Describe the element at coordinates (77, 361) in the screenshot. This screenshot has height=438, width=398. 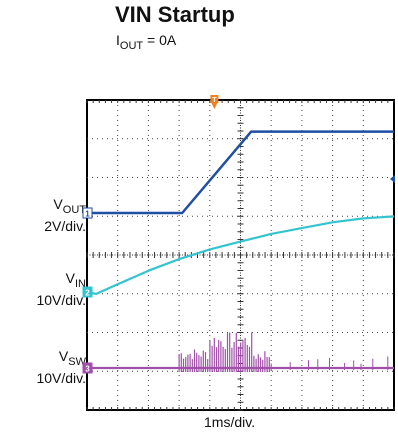
I see `vsw-label-sub: SW` at that location.